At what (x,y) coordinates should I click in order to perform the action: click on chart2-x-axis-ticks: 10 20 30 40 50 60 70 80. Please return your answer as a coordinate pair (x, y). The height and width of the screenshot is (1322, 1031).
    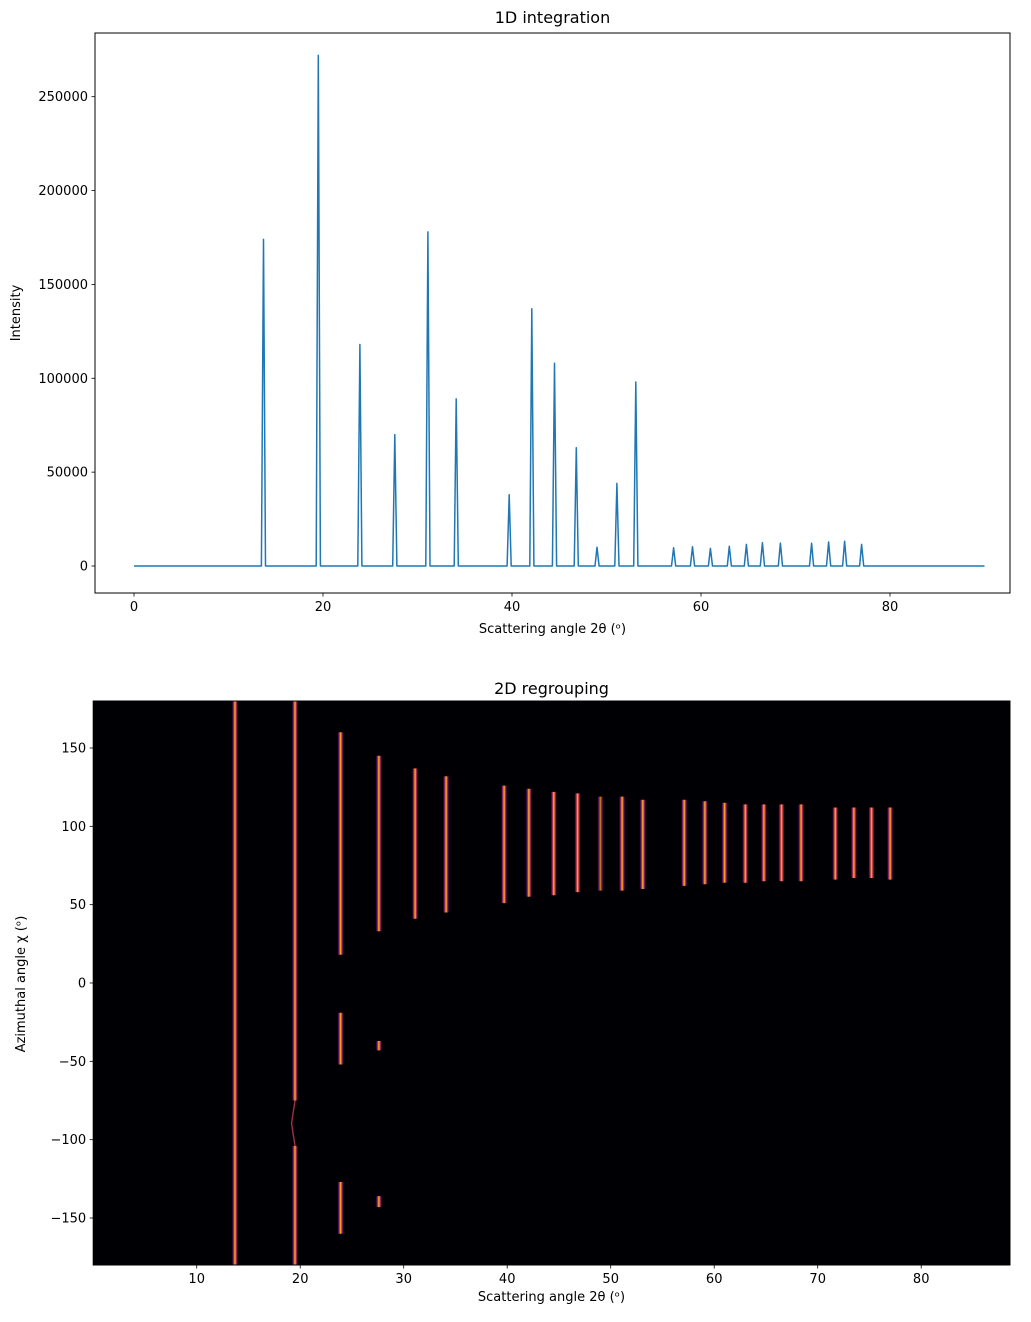
    Looking at the image, I should click on (558, 1276).